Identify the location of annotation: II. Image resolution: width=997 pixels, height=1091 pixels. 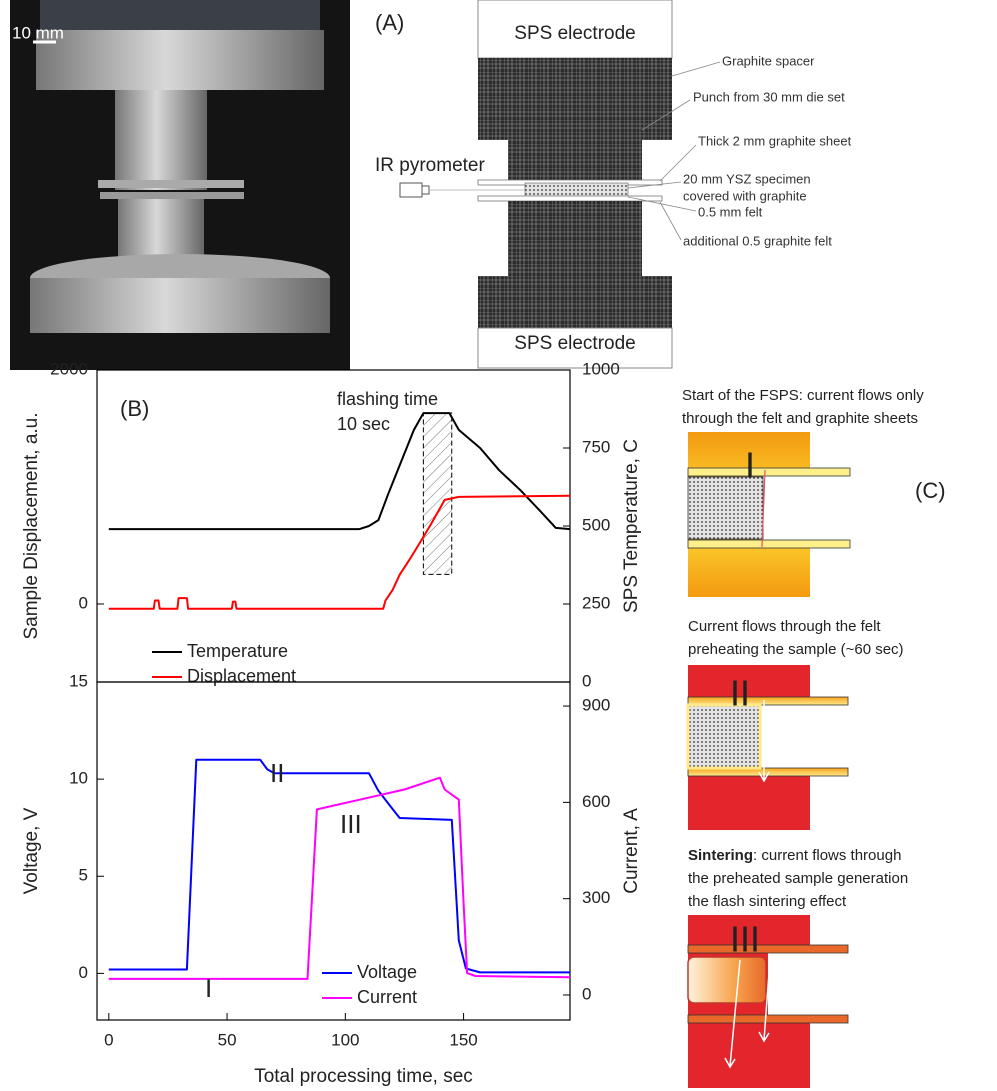
(277, 773).